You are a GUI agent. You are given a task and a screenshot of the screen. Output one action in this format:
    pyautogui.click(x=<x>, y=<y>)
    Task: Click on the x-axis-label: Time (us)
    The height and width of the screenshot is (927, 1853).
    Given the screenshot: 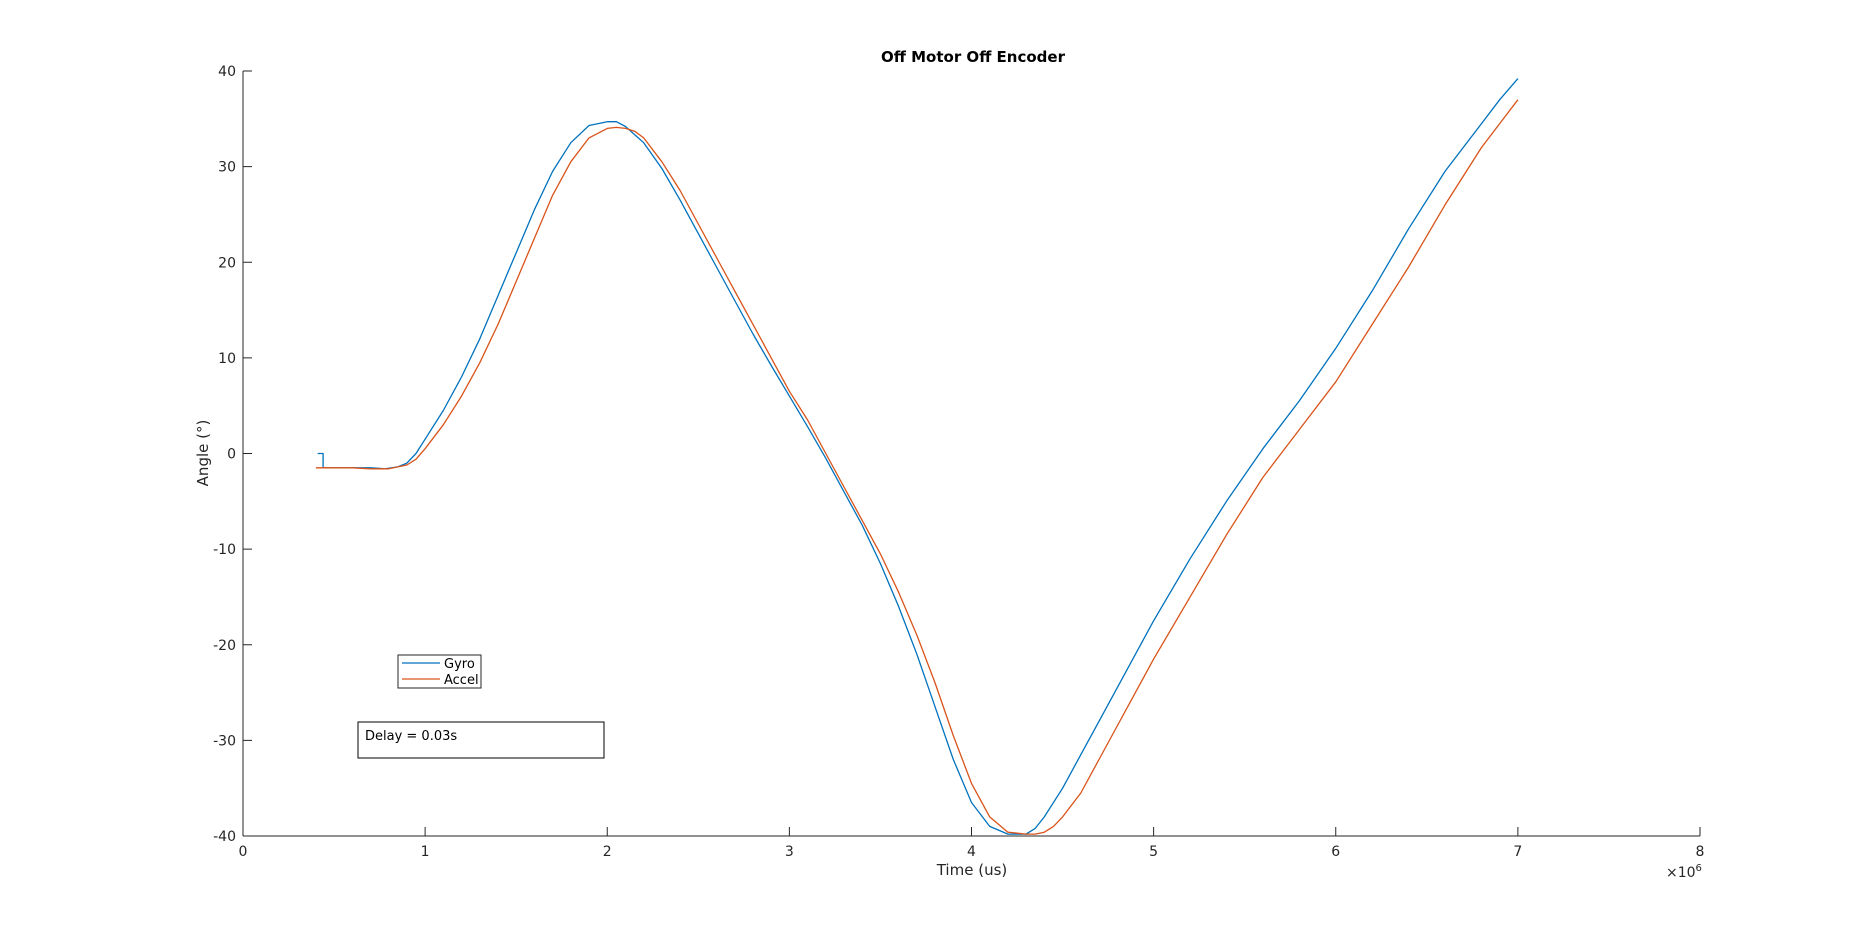 What is the action you would take?
    pyautogui.click(x=972, y=870)
    